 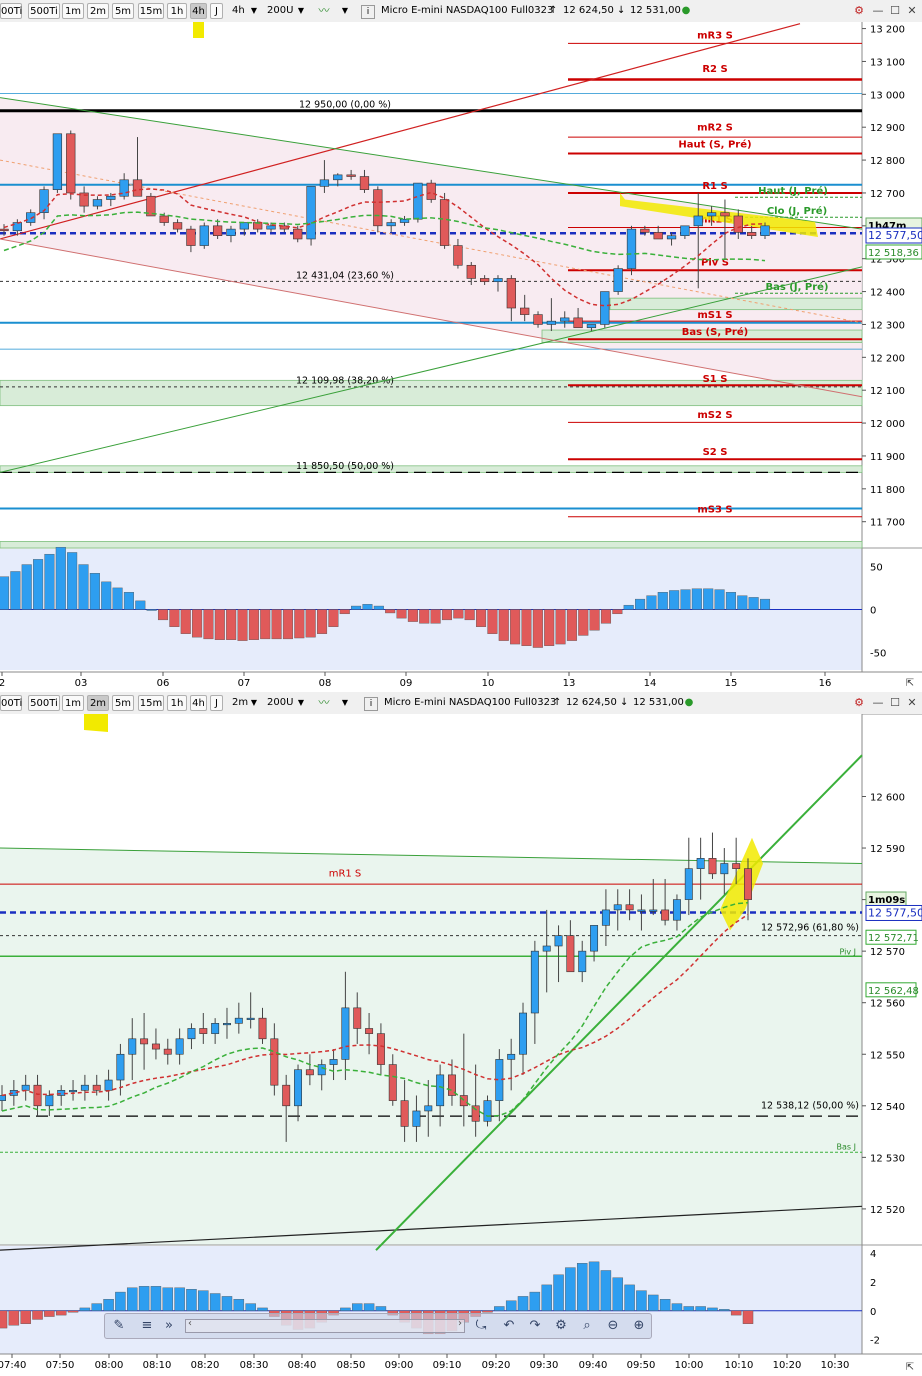 What do you see at coordinates (893, 991) in the screenshot?
I see `ma-badge-1: 12 562,48` at bounding box center [893, 991].